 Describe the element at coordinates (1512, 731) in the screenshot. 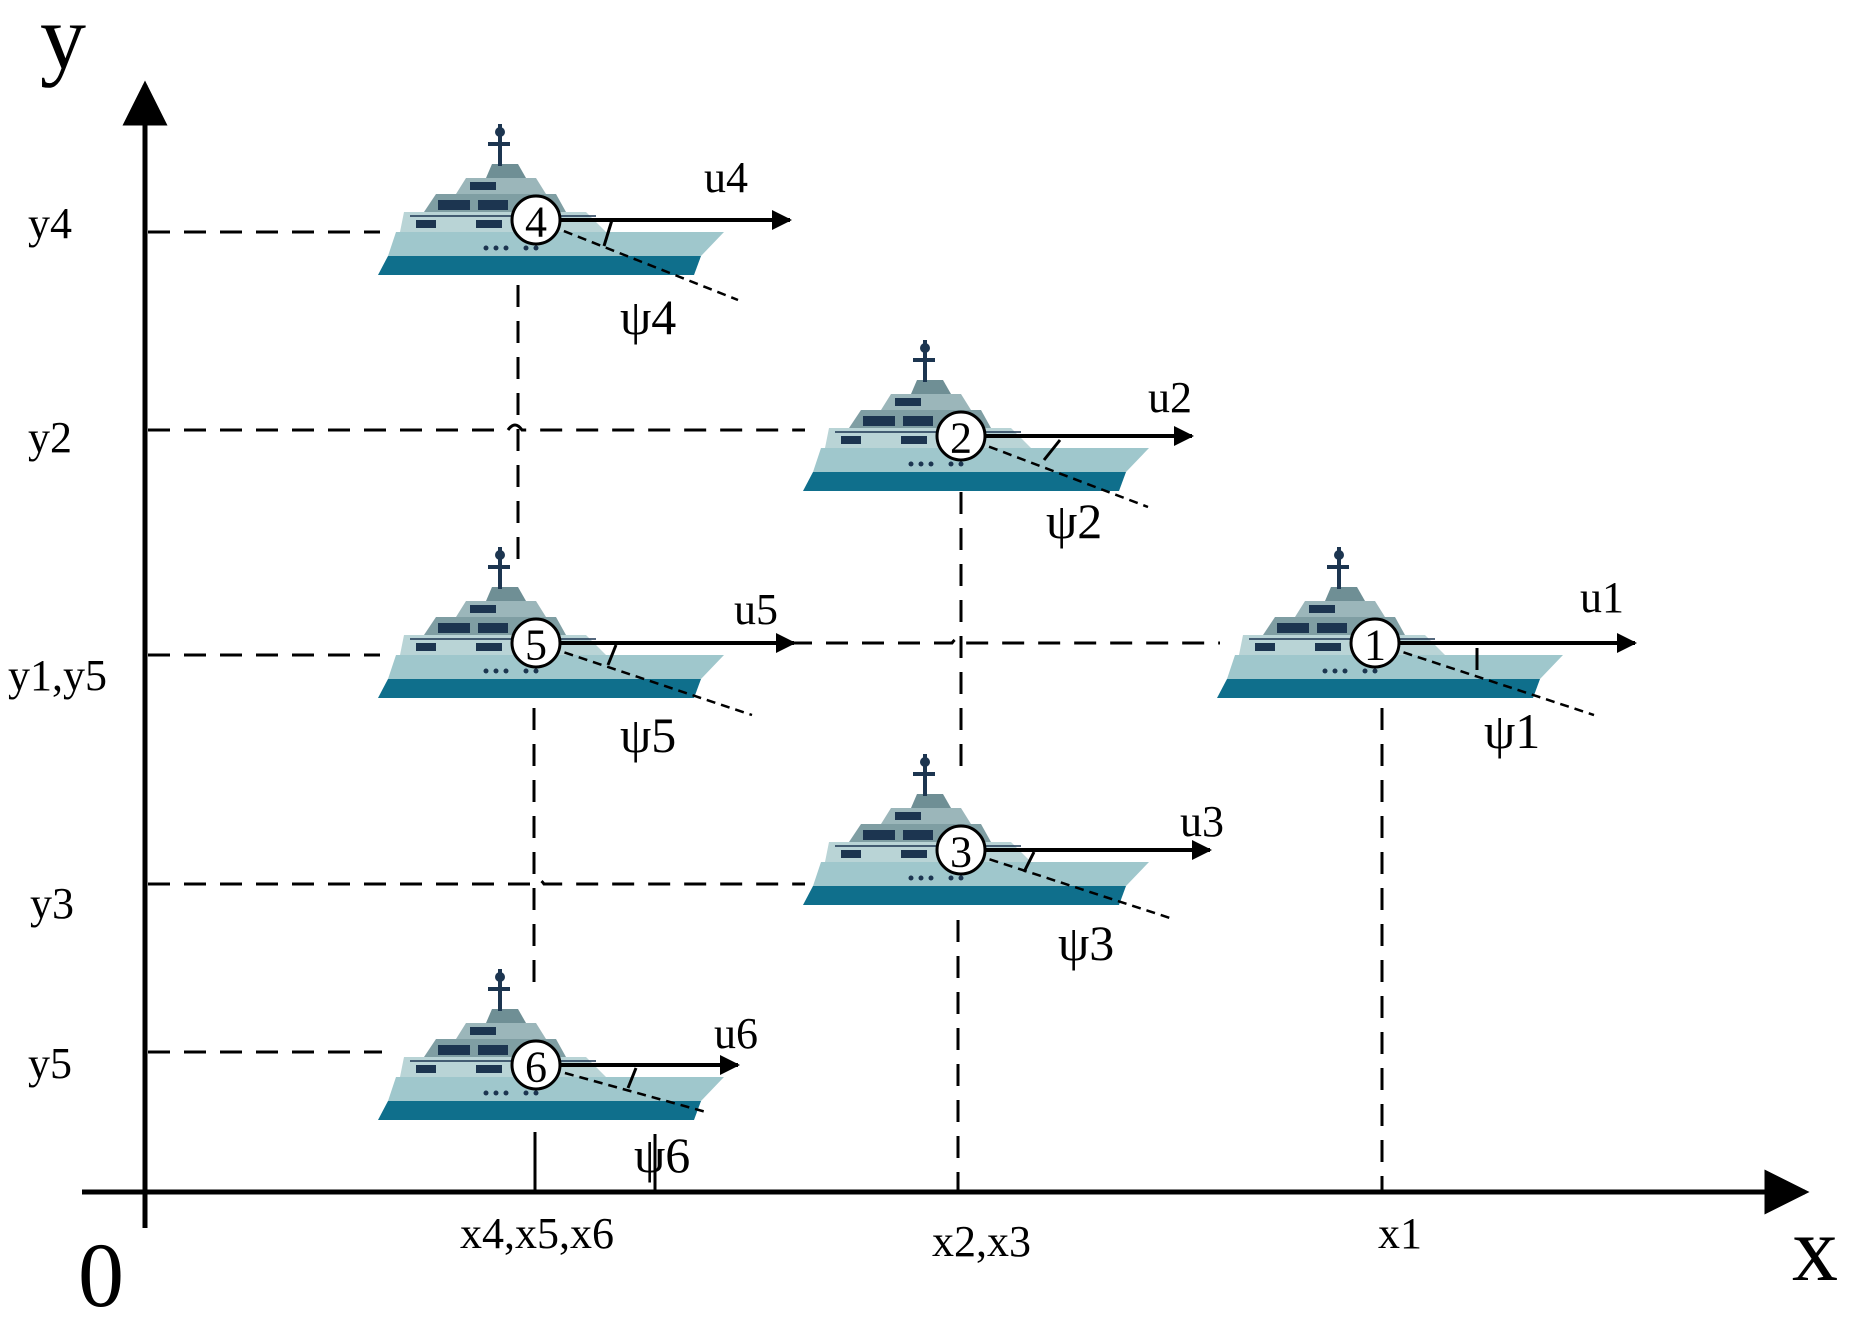

I see `heading-label: ψ1` at that location.